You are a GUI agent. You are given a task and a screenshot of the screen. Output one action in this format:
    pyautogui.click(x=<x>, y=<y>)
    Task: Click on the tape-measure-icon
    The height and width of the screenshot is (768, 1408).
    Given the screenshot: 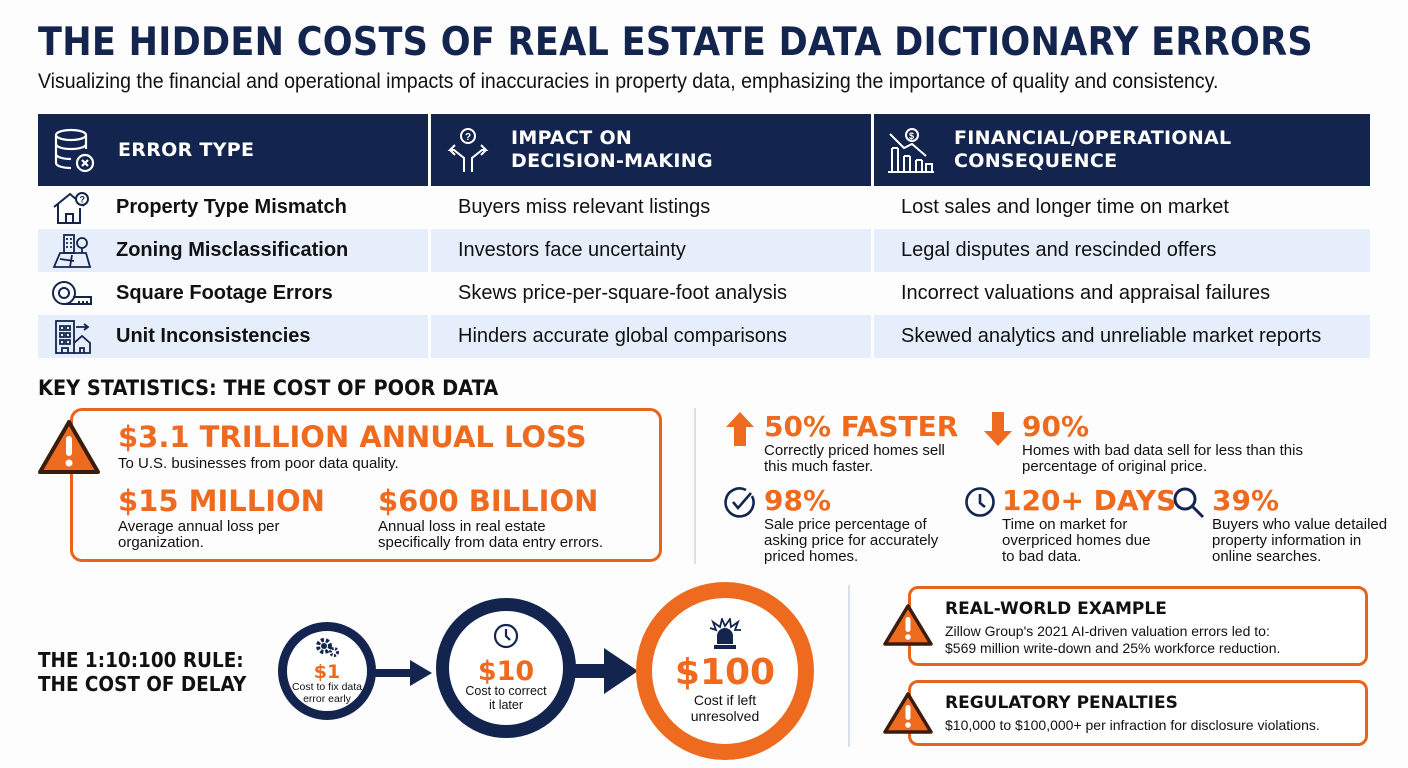 What is the action you would take?
    pyautogui.click(x=72, y=294)
    